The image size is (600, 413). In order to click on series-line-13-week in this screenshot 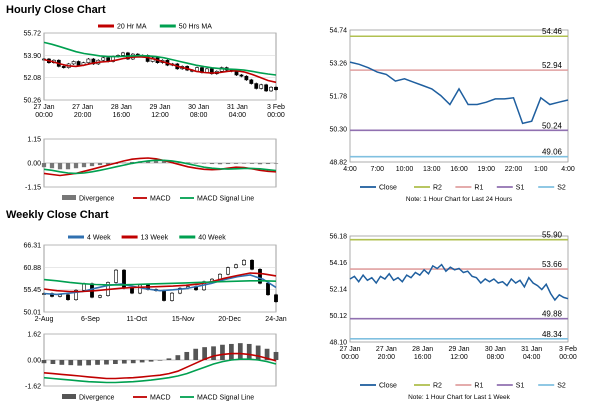, I will do `click(160, 282)`.